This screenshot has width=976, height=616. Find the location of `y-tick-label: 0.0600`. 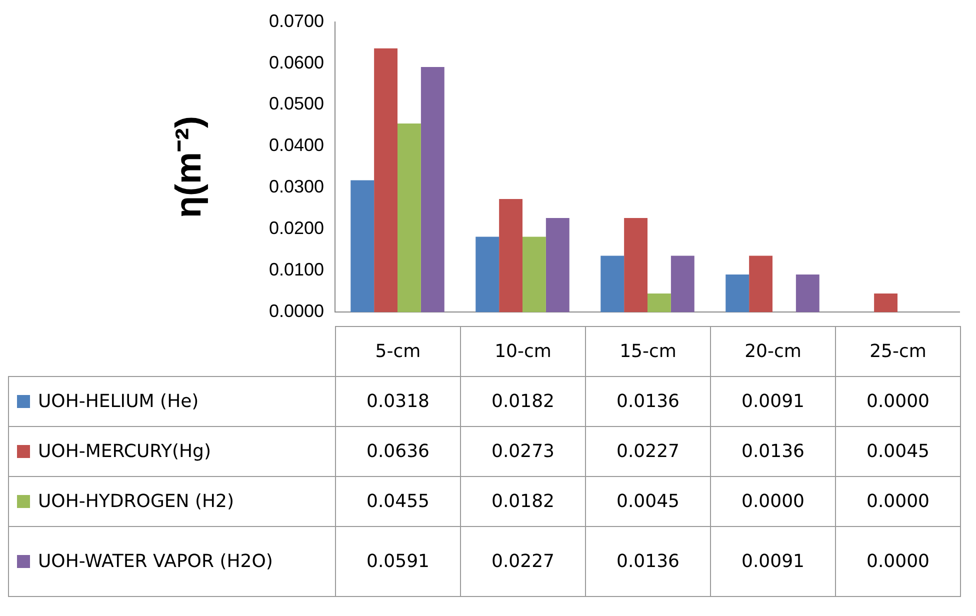

y-tick-label: 0.0600 is located at coordinates (296, 62).